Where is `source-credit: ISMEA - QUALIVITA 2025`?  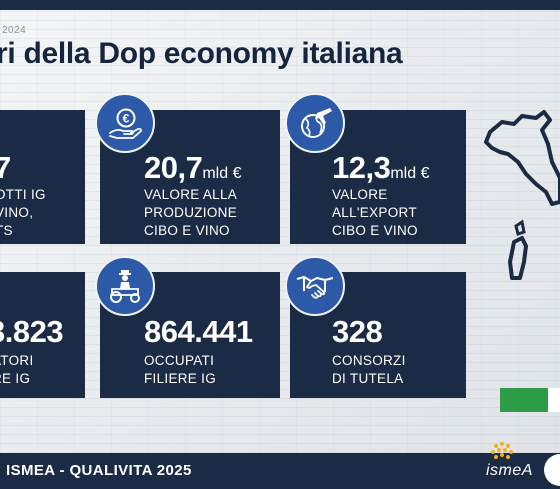
source-credit: ISMEA - QUALIVITA 2025 is located at coordinates (99, 470).